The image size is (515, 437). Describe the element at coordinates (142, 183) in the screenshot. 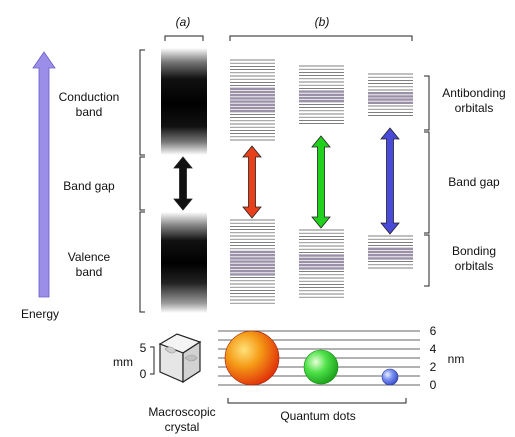

I see `gap-bracket-left` at that location.